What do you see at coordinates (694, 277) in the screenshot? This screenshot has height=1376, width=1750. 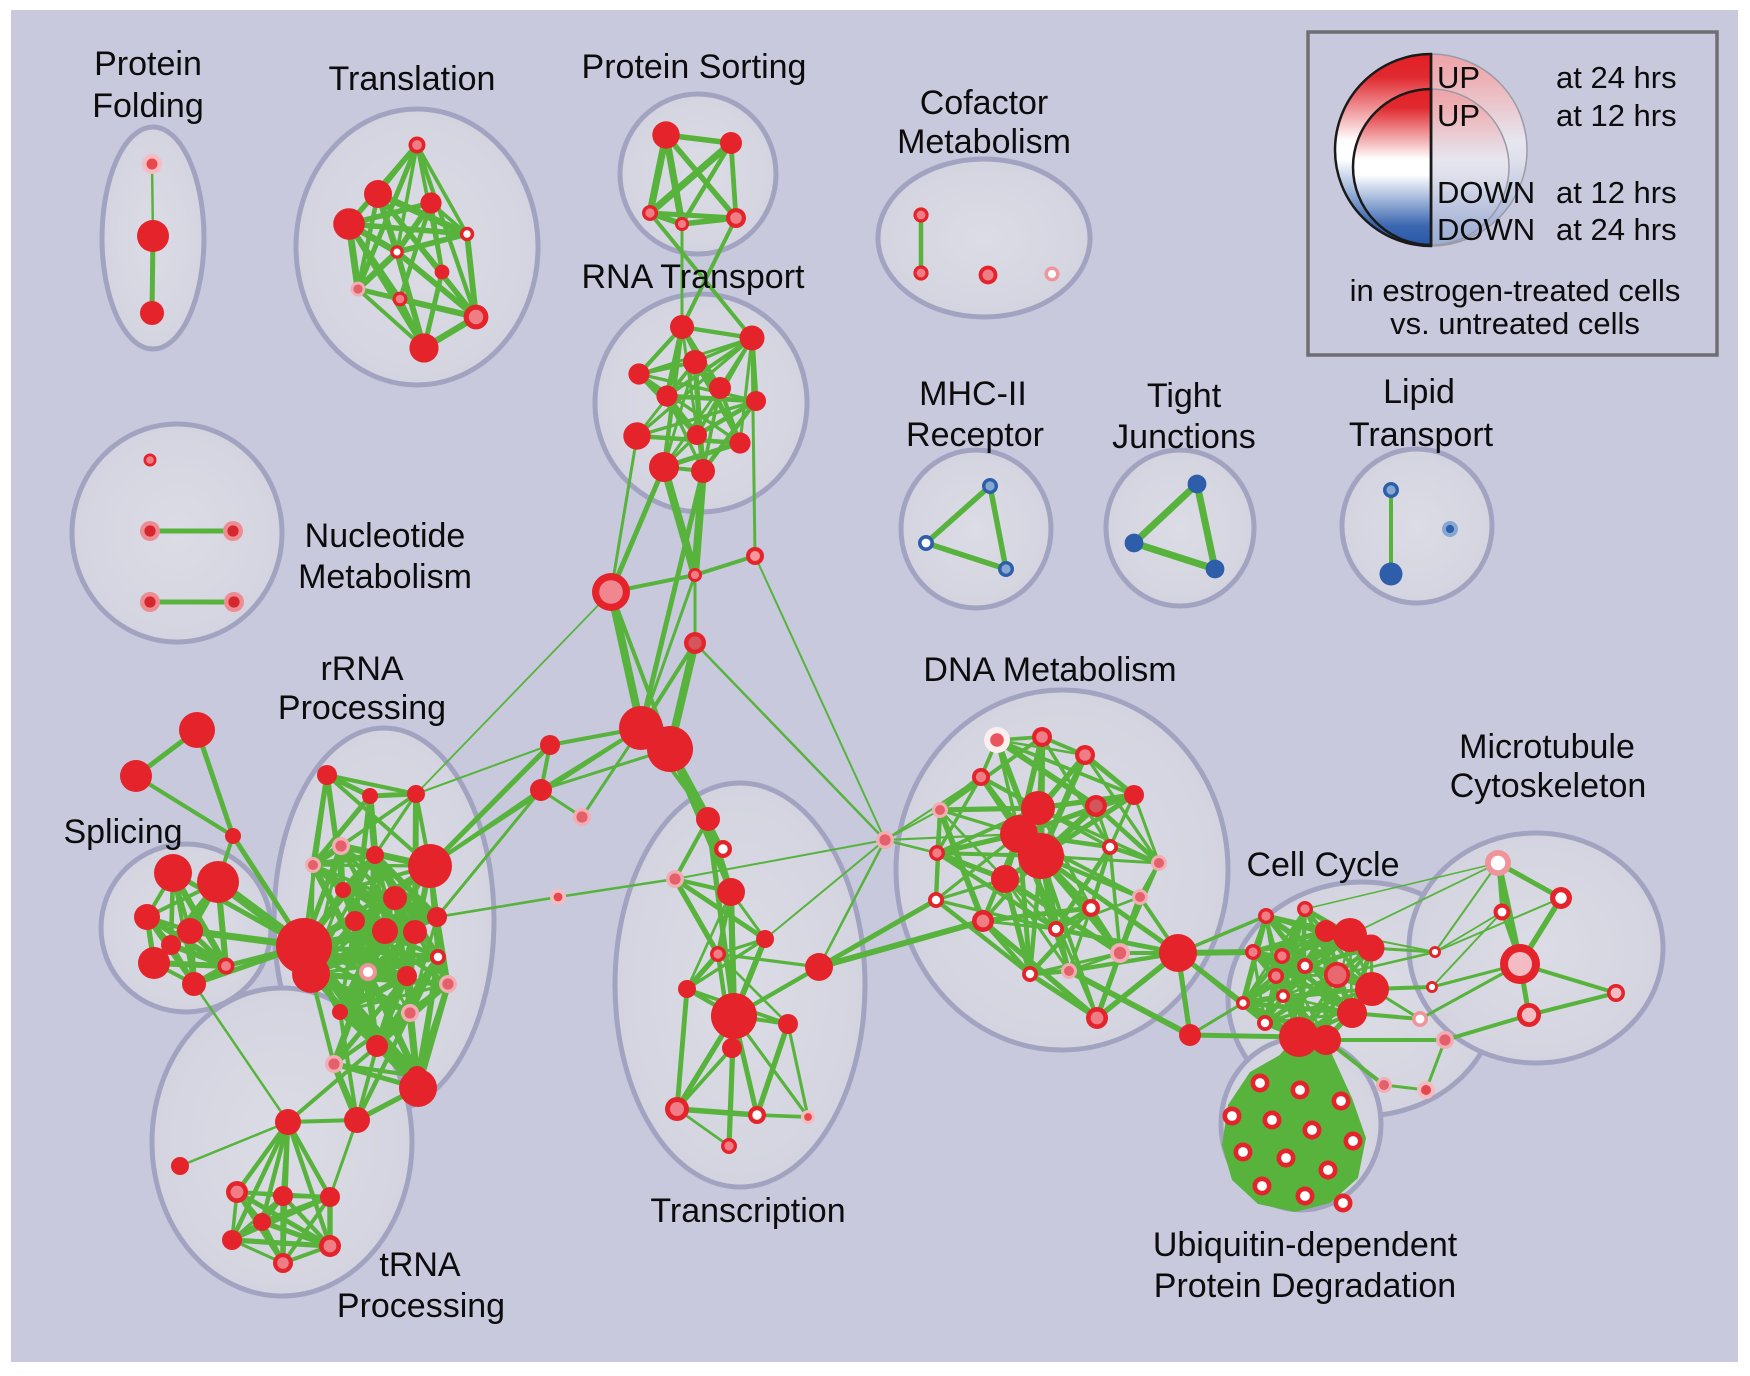 I see `svg-text: RNA Transport` at bounding box center [694, 277].